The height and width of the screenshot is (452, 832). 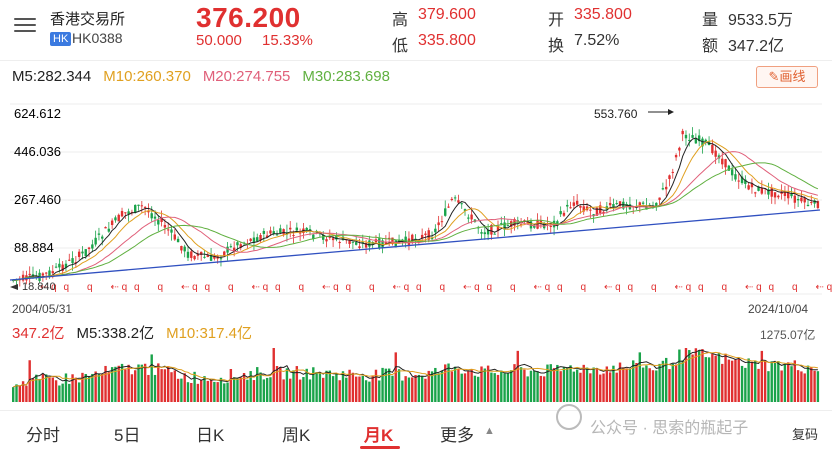 What do you see at coordinates (147, 76) in the screenshot?
I see `ma10-value: M10:260.370` at bounding box center [147, 76].